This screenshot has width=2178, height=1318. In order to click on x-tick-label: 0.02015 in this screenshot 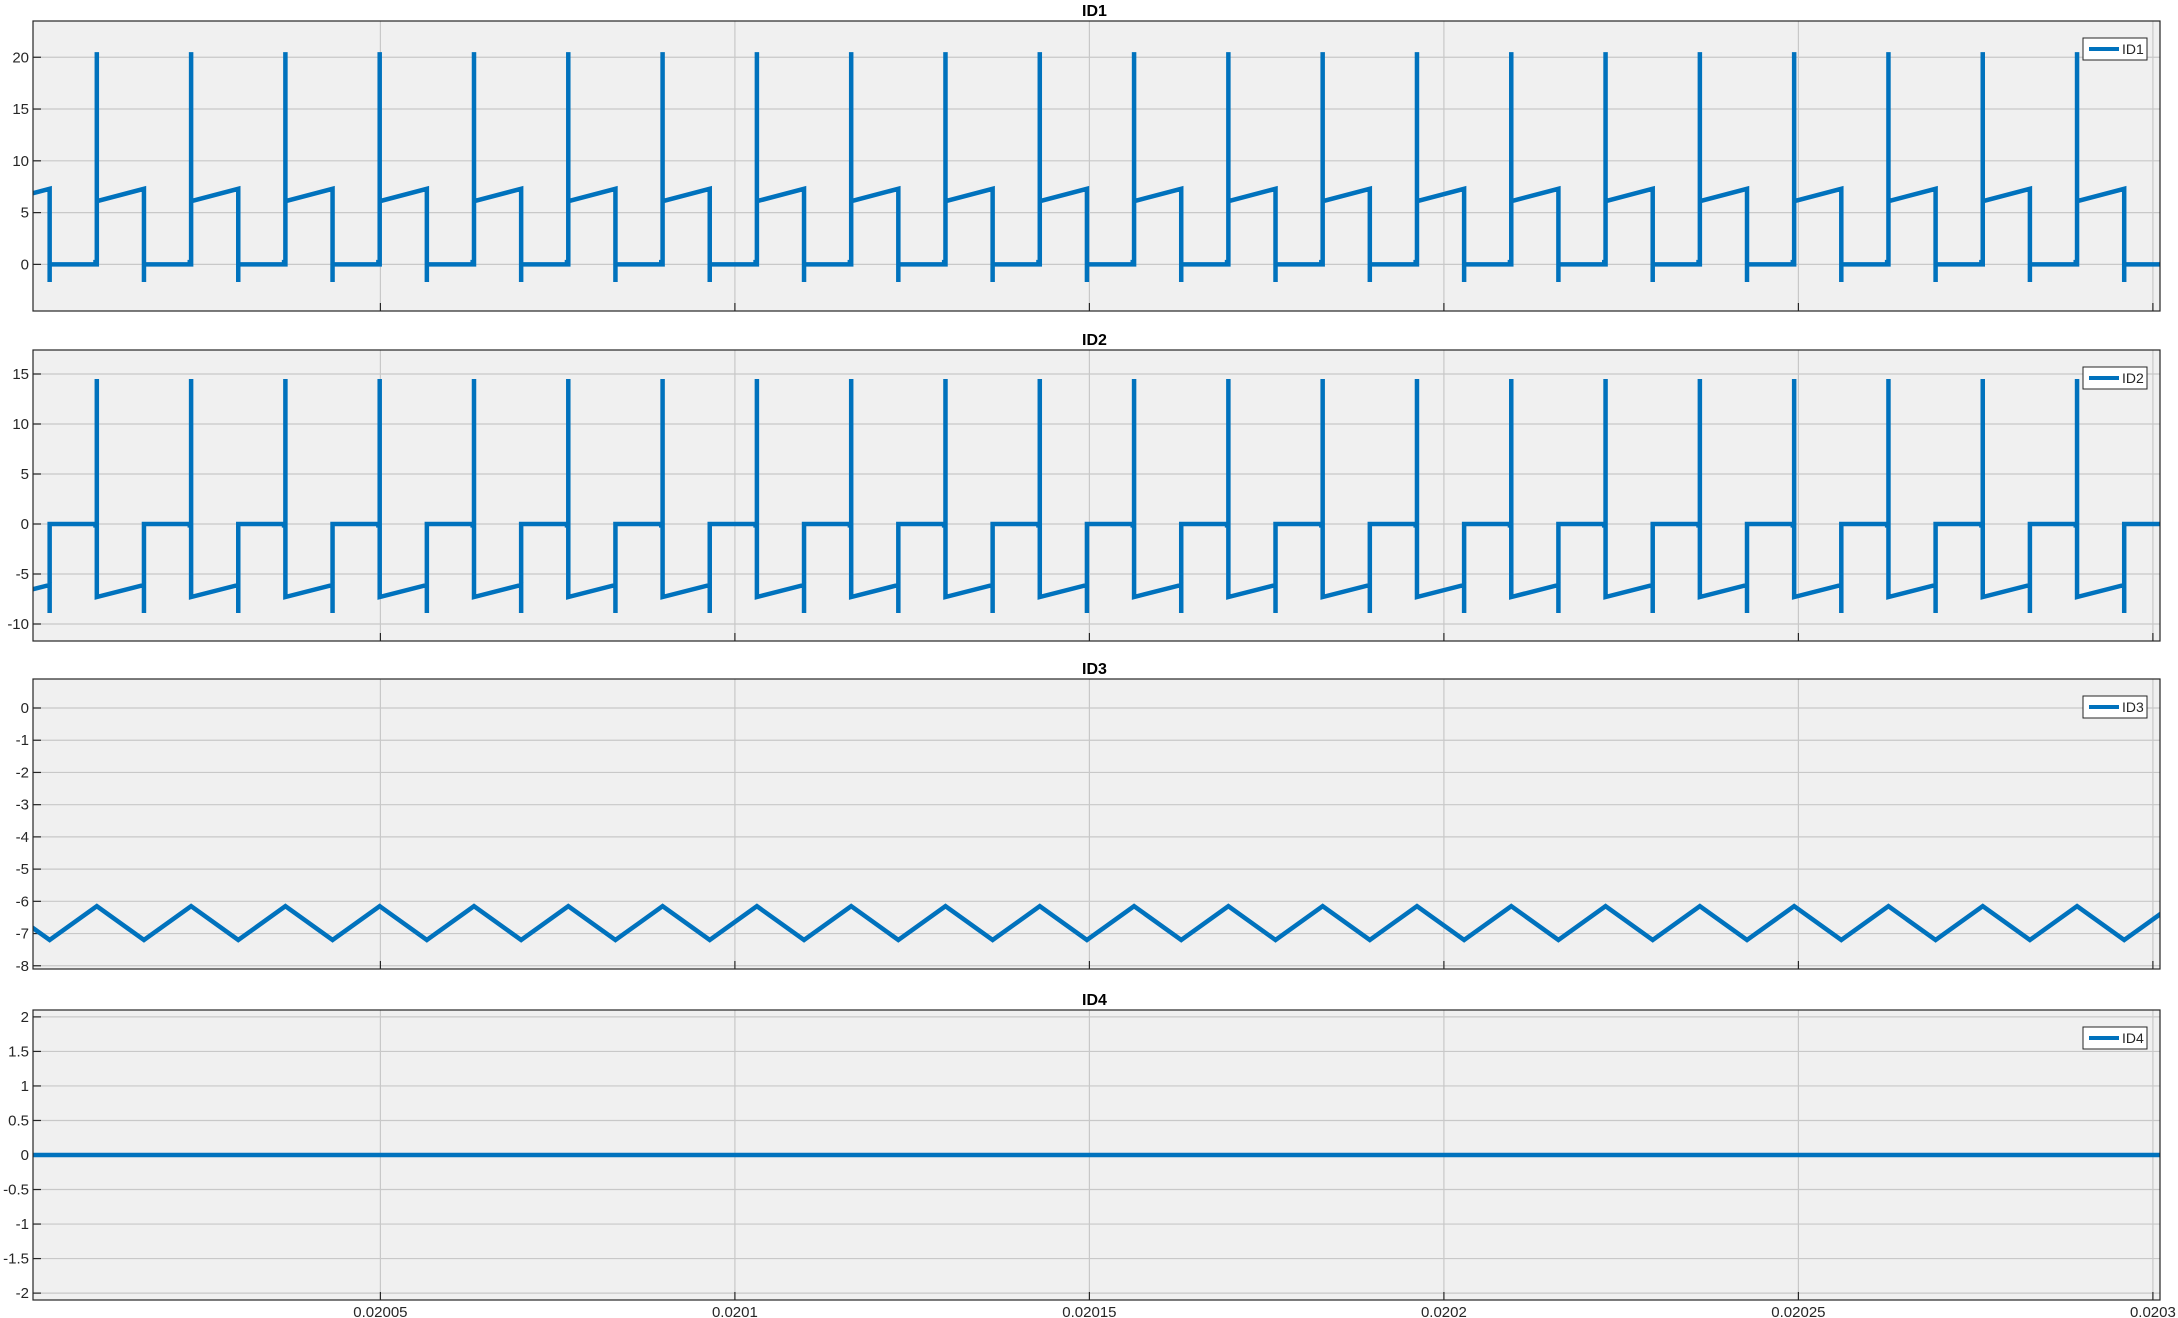, I will do `click(1089, 1311)`.